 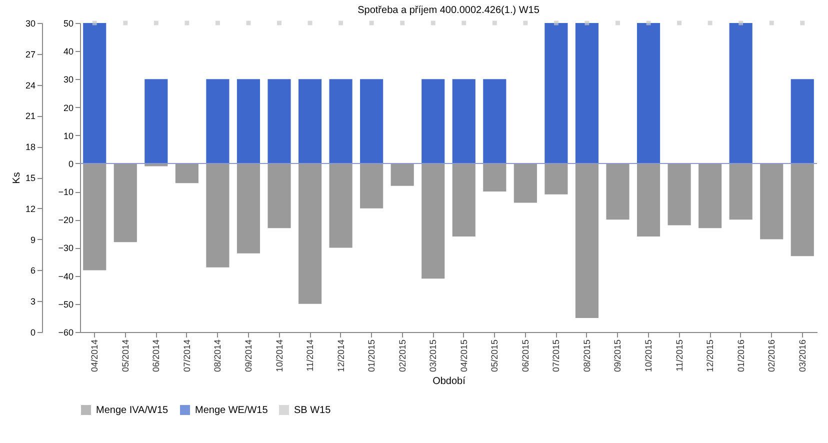 What do you see at coordinates (679, 356) in the screenshot?
I see `x-tick-label: 11/2015` at bounding box center [679, 356].